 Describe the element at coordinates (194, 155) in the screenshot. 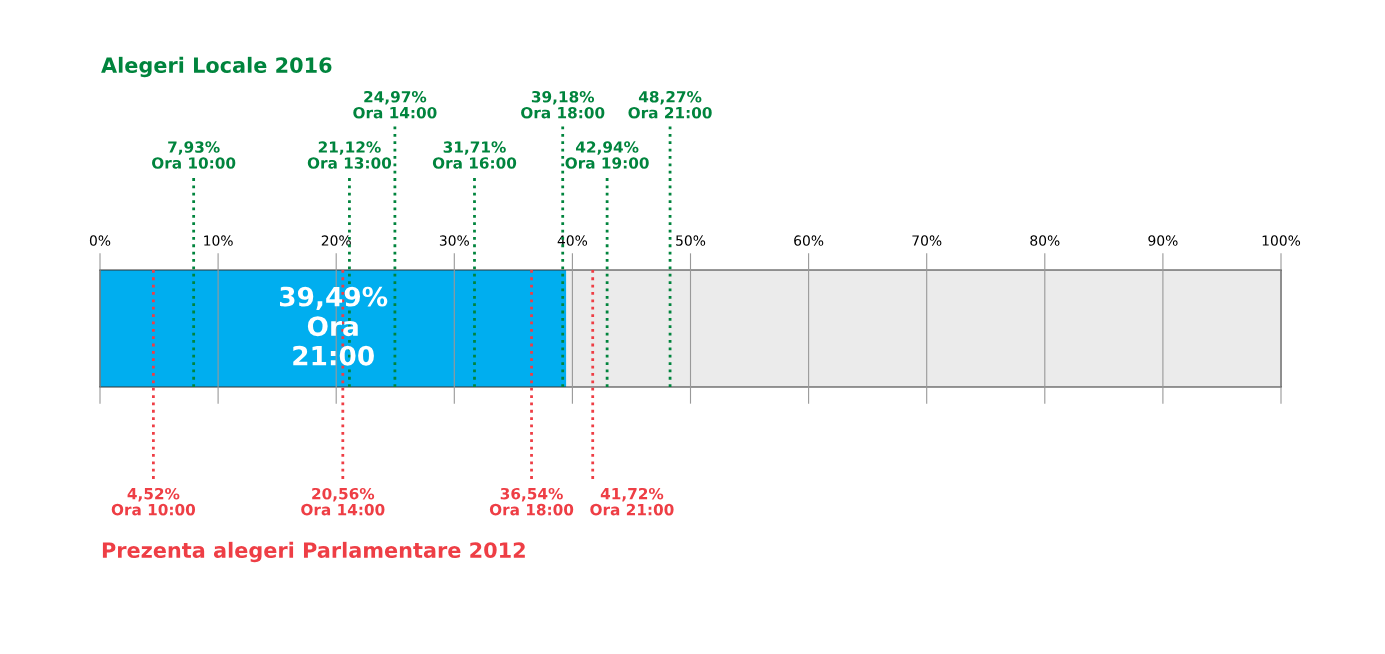

I see `ref-line-label: 7,93% Ora 10:00` at that location.